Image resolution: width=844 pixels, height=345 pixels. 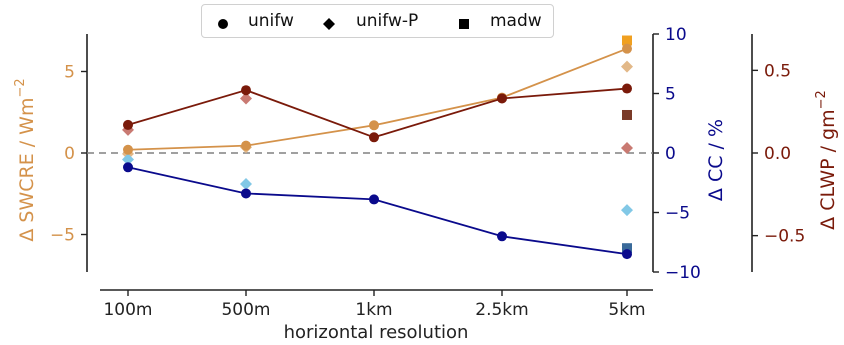 What do you see at coordinates (329, 24) in the screenshot?
I see `legend-diamond-marker` at bounding box center [329, 24].